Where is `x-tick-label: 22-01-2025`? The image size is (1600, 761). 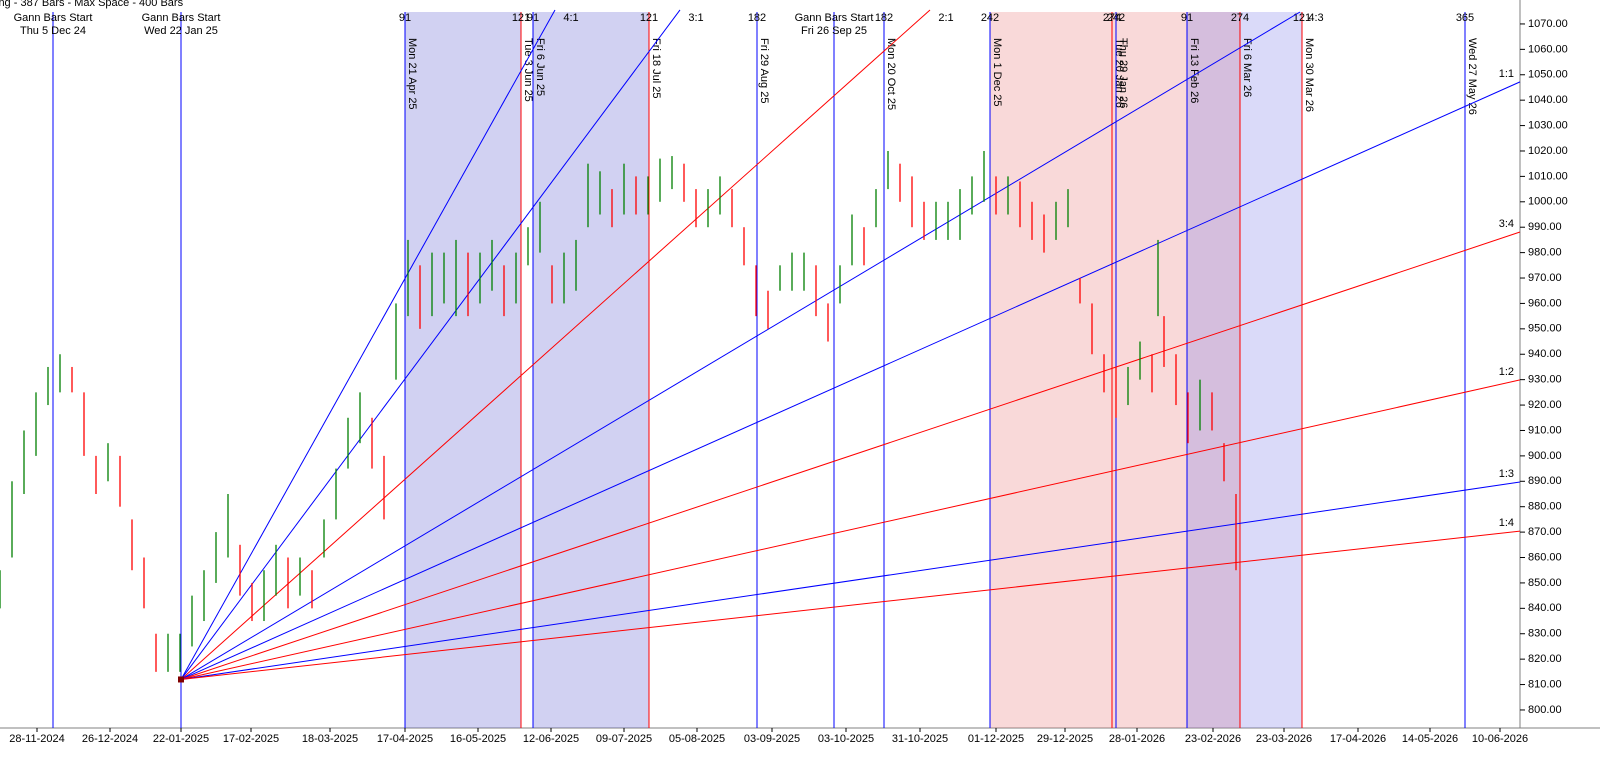
x-tick-label: 22-01-2025 is located at coordinates (181, 739).